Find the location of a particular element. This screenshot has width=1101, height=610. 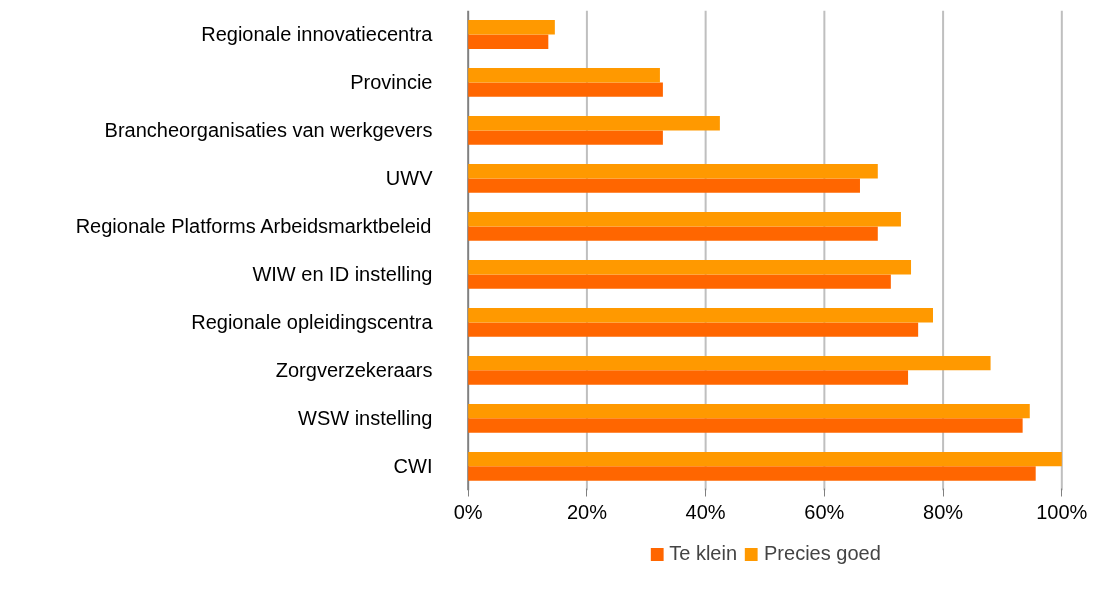

y-tick-label: Regionale opleidingscentra is located at coordinates (312, 322).